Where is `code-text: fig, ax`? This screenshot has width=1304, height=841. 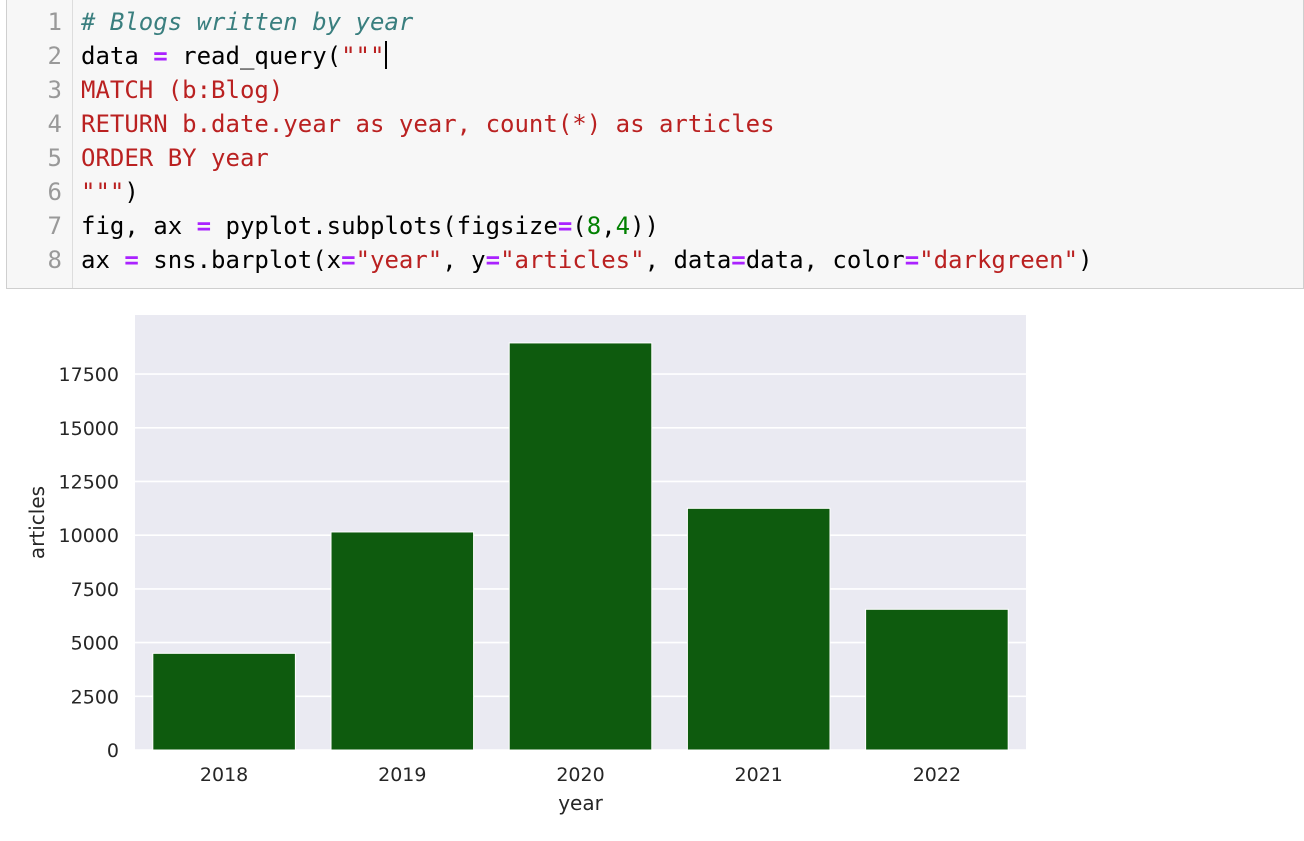 code-text: fig, ax is located at coordinates (139, 226).